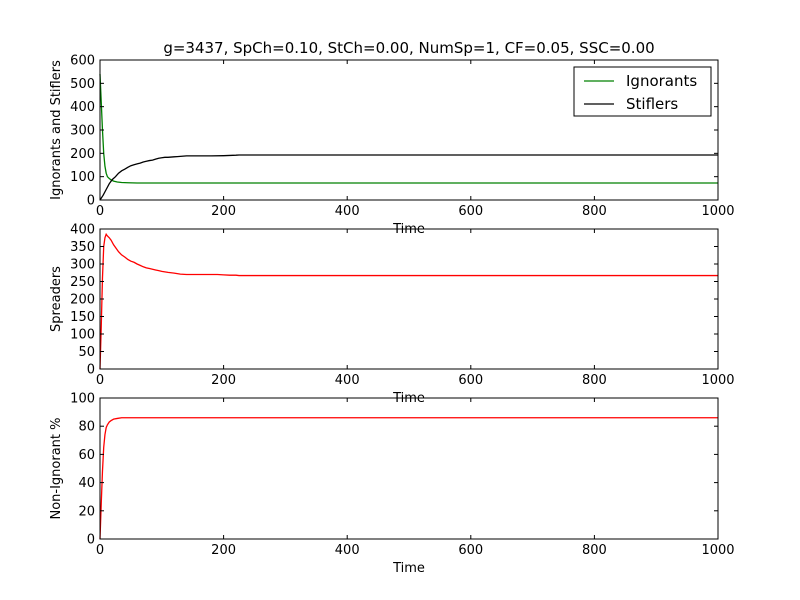 The image size is (800, 600). Describe the element at coordinates (408, 568) in the screenshot. I see `x-axis-label: Time` at that location.